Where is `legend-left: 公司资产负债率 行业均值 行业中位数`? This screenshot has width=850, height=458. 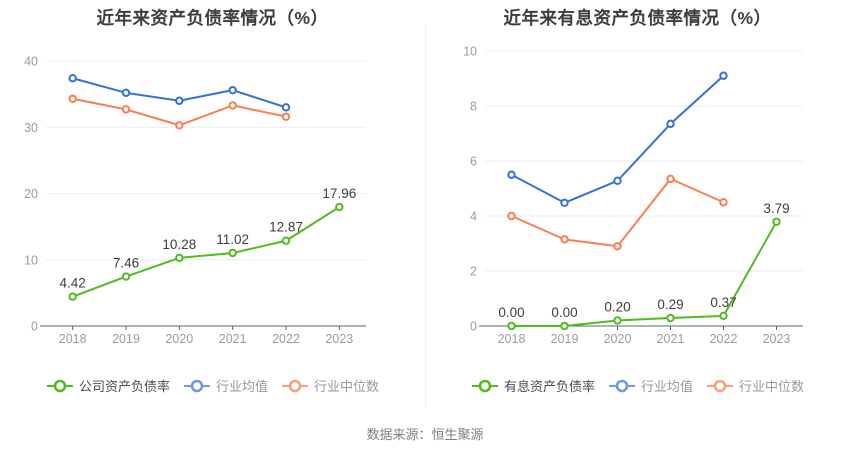
legend-left: 公司资产负债率 行业均值 行业中位数 is located at coordinates (212, 385).